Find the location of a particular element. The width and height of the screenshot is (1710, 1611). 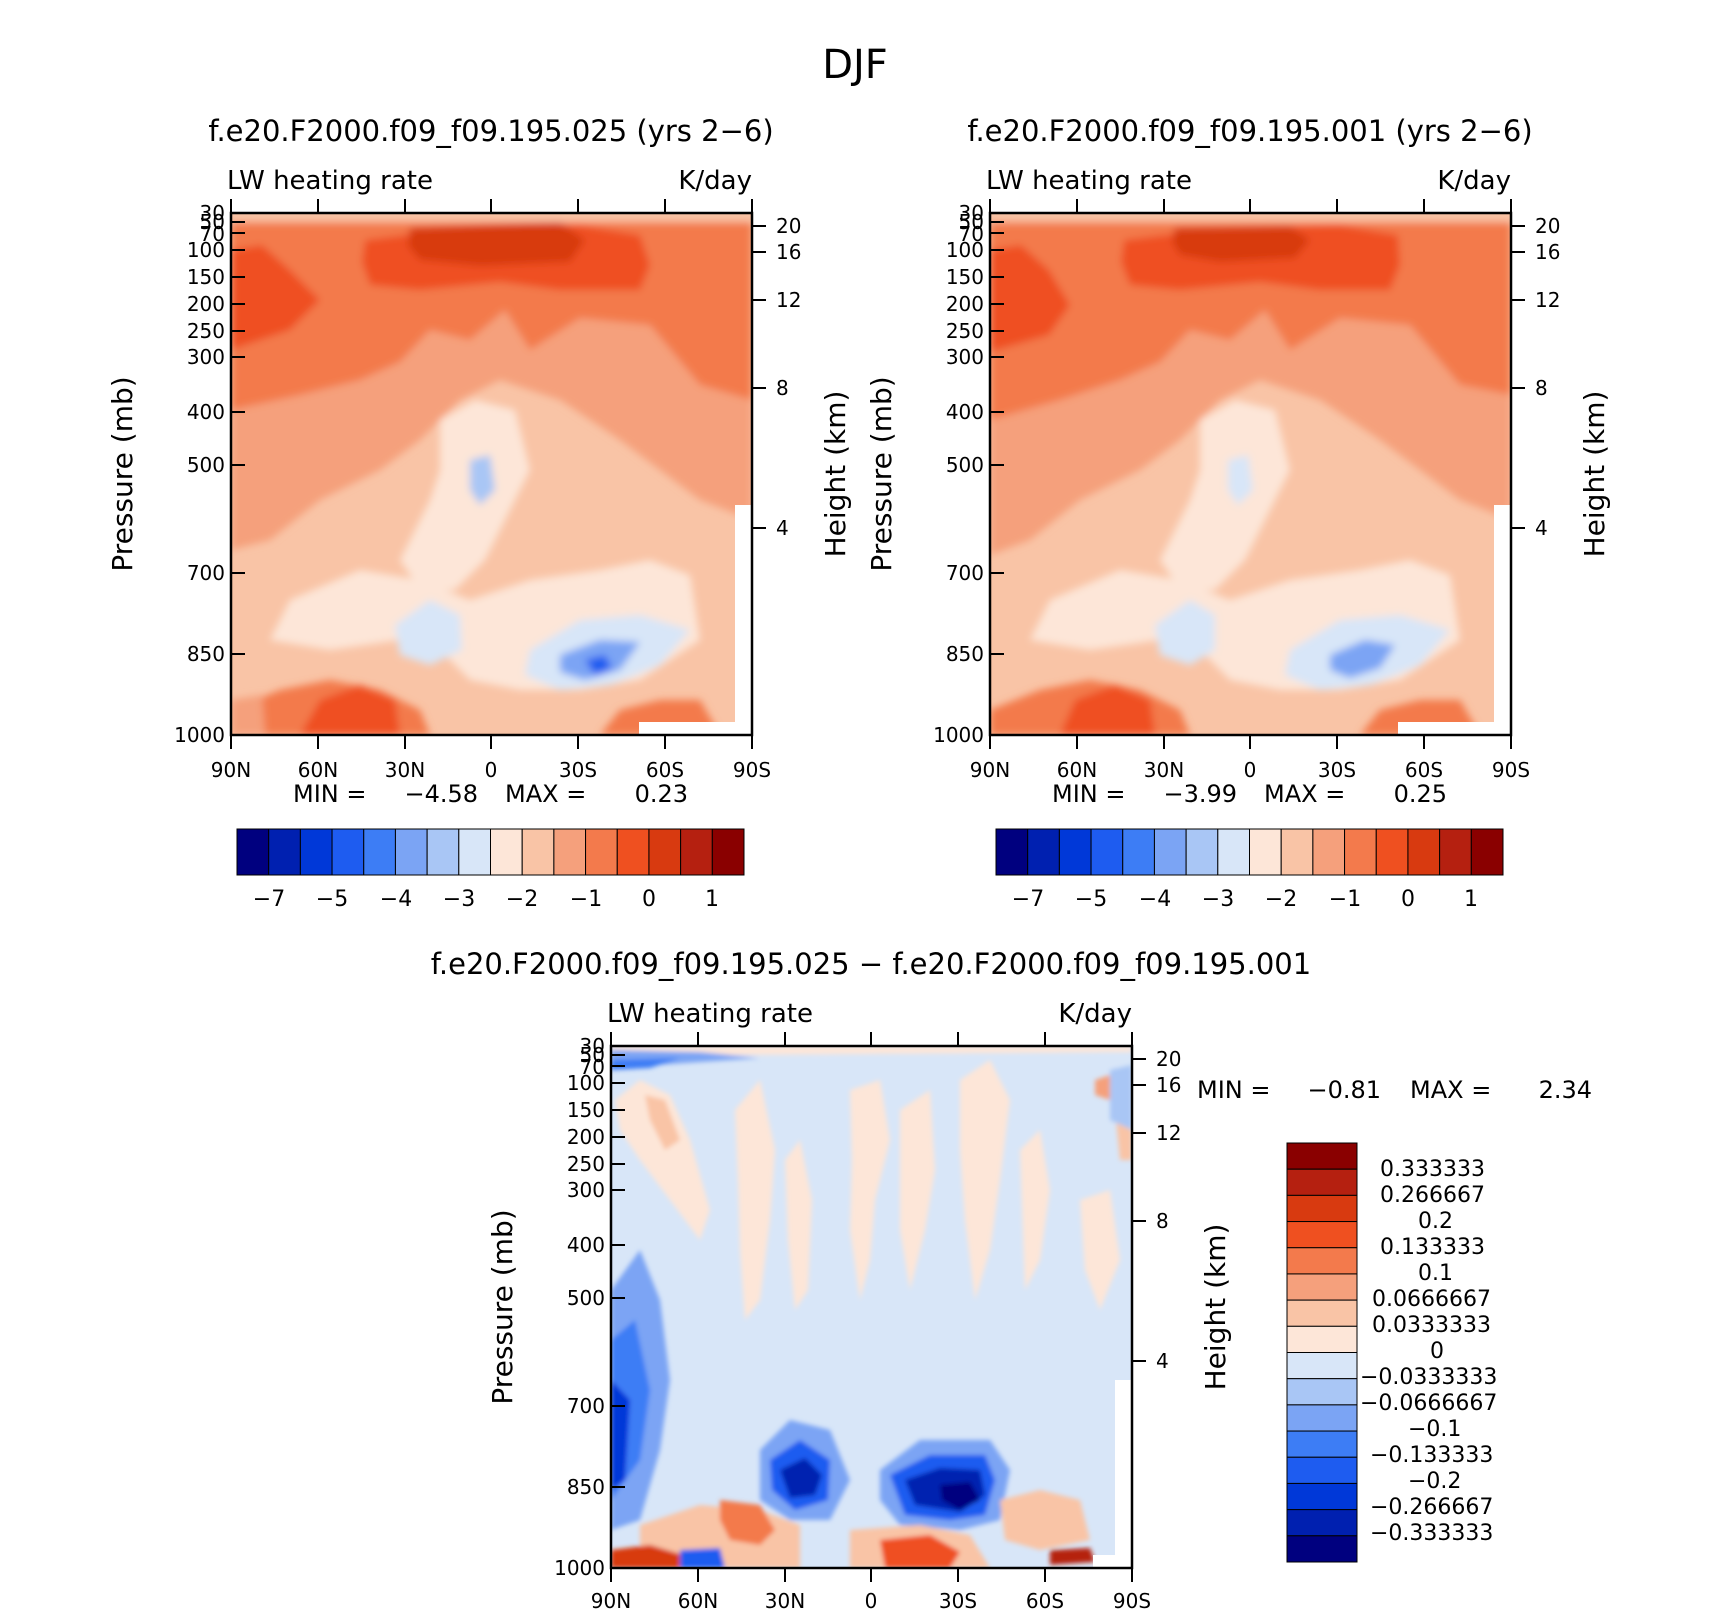

colorbar-label: −7 is located at coordinates (269, 899).